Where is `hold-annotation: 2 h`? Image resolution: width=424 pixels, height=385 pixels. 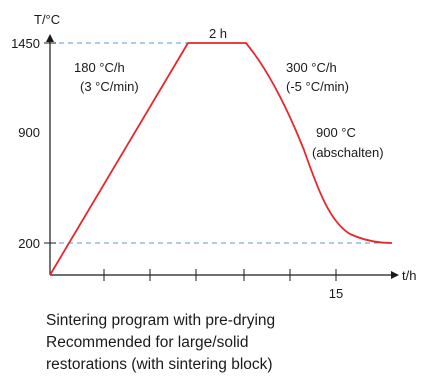 hold-annotation: 2 h is located at coordinates (218, 33).